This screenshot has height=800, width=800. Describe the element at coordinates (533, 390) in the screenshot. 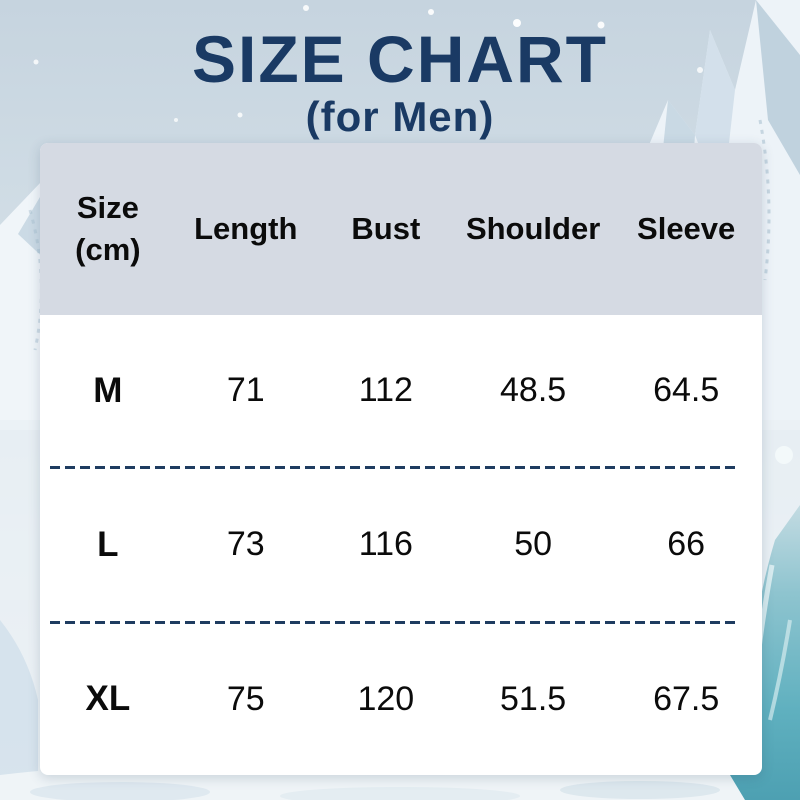

I see `shoulder-cell: 48.5` at that location.